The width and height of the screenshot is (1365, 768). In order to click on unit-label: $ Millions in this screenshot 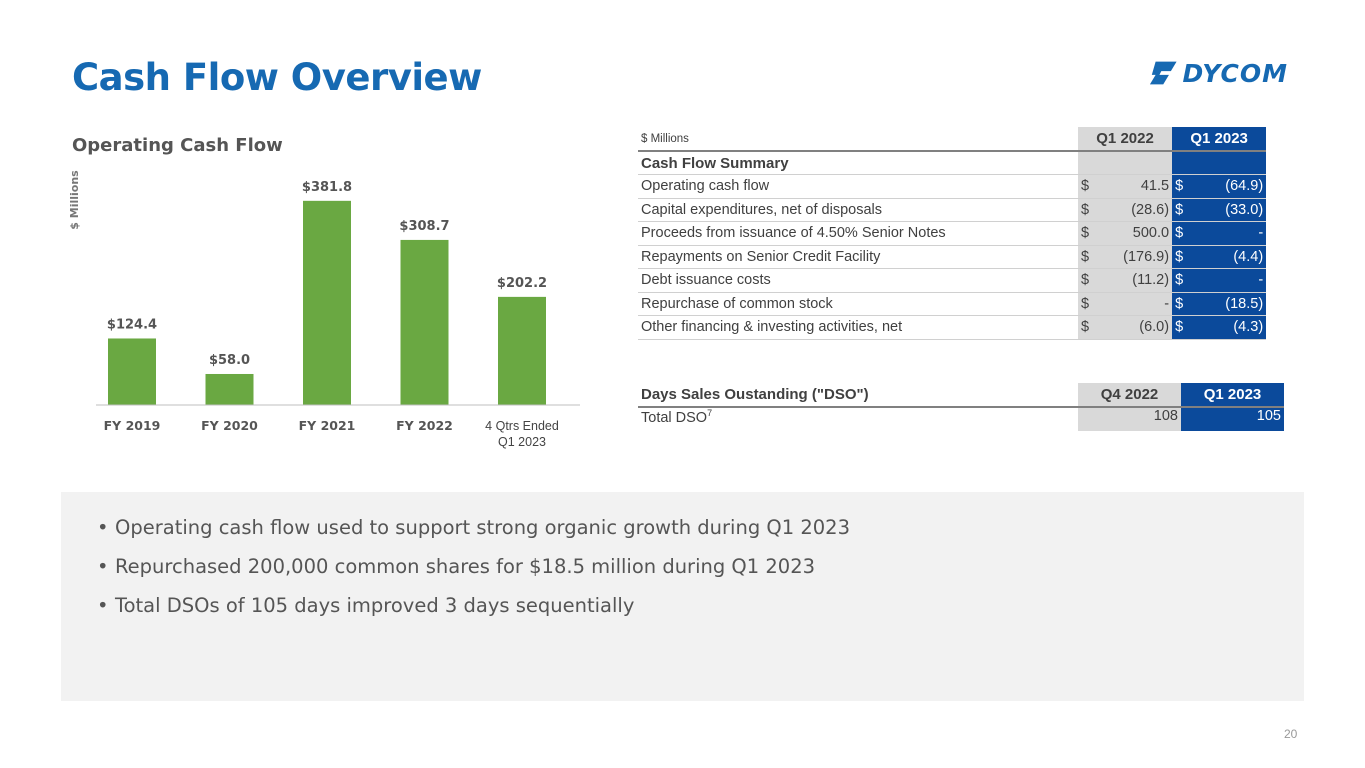, I will do `click(858, 139)`.